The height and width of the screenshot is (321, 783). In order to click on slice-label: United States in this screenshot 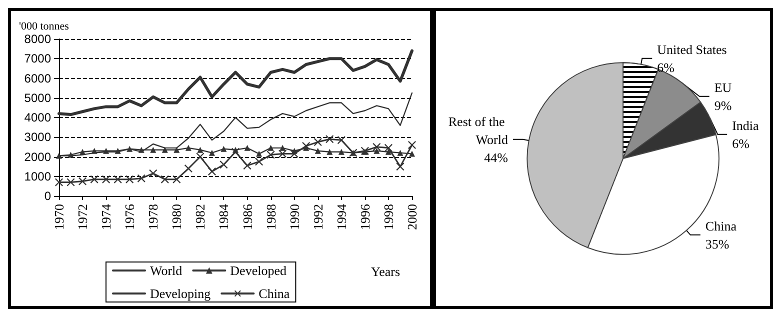, I will do `click(692, 49)`.